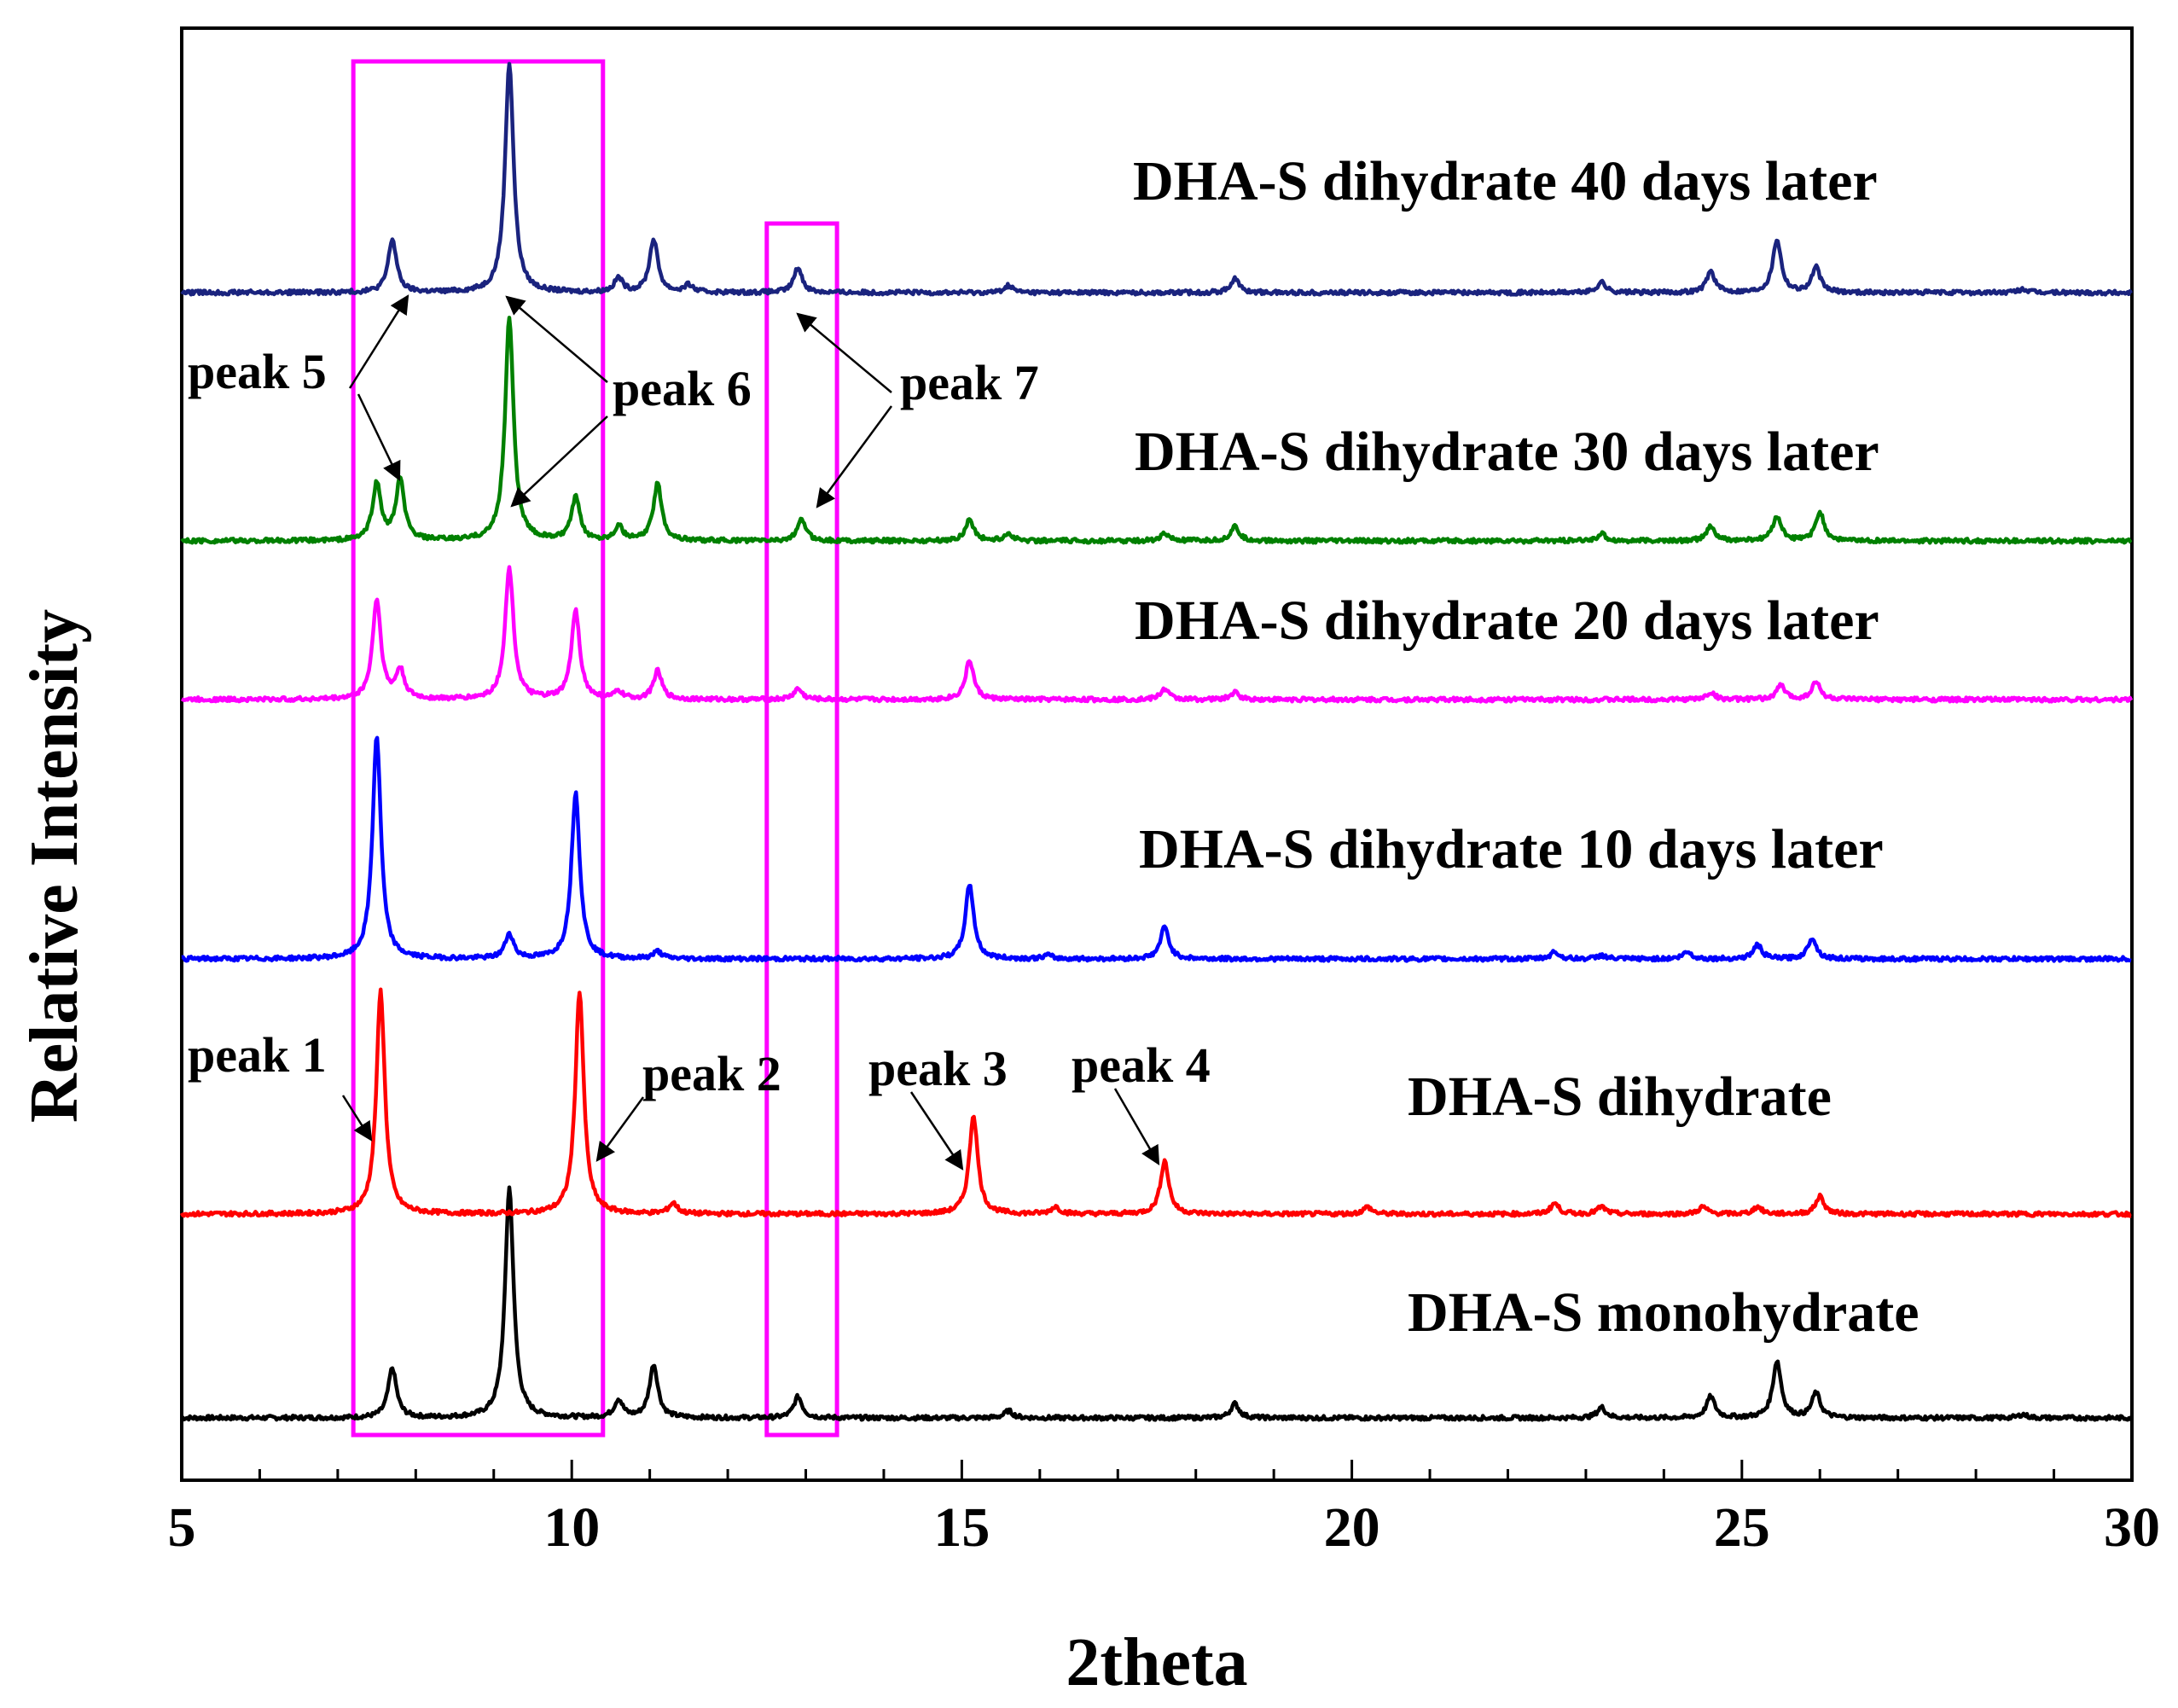 This screenshot has width=2178, height=1708. Describe the element at coordinates (1507, 452) in the screenshot. I see `series-label-dha-s-dihydrate-30-days-later: DHA-S dihydrate 30 days later` at that location.